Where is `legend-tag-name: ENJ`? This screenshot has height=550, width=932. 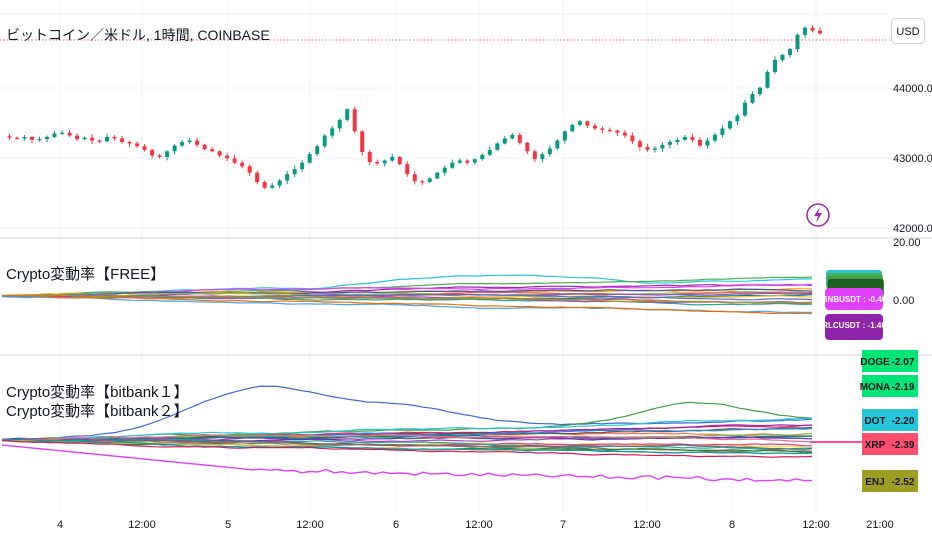 legend-tag-name: ENJ is located at coordinates (874, 482).